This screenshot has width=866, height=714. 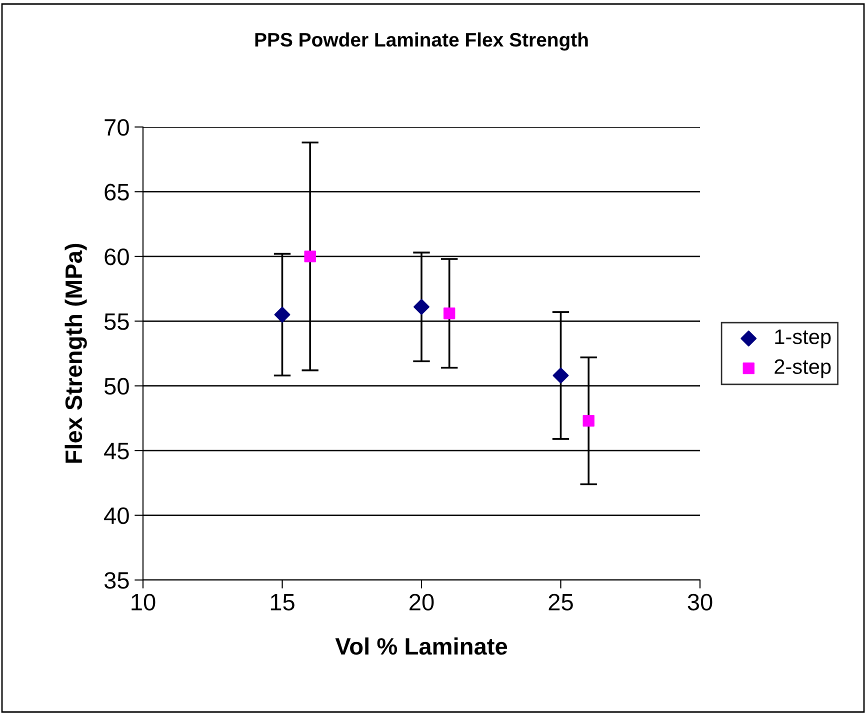 I want to click on y-tick-label: 65, so click(x=116, y=192).